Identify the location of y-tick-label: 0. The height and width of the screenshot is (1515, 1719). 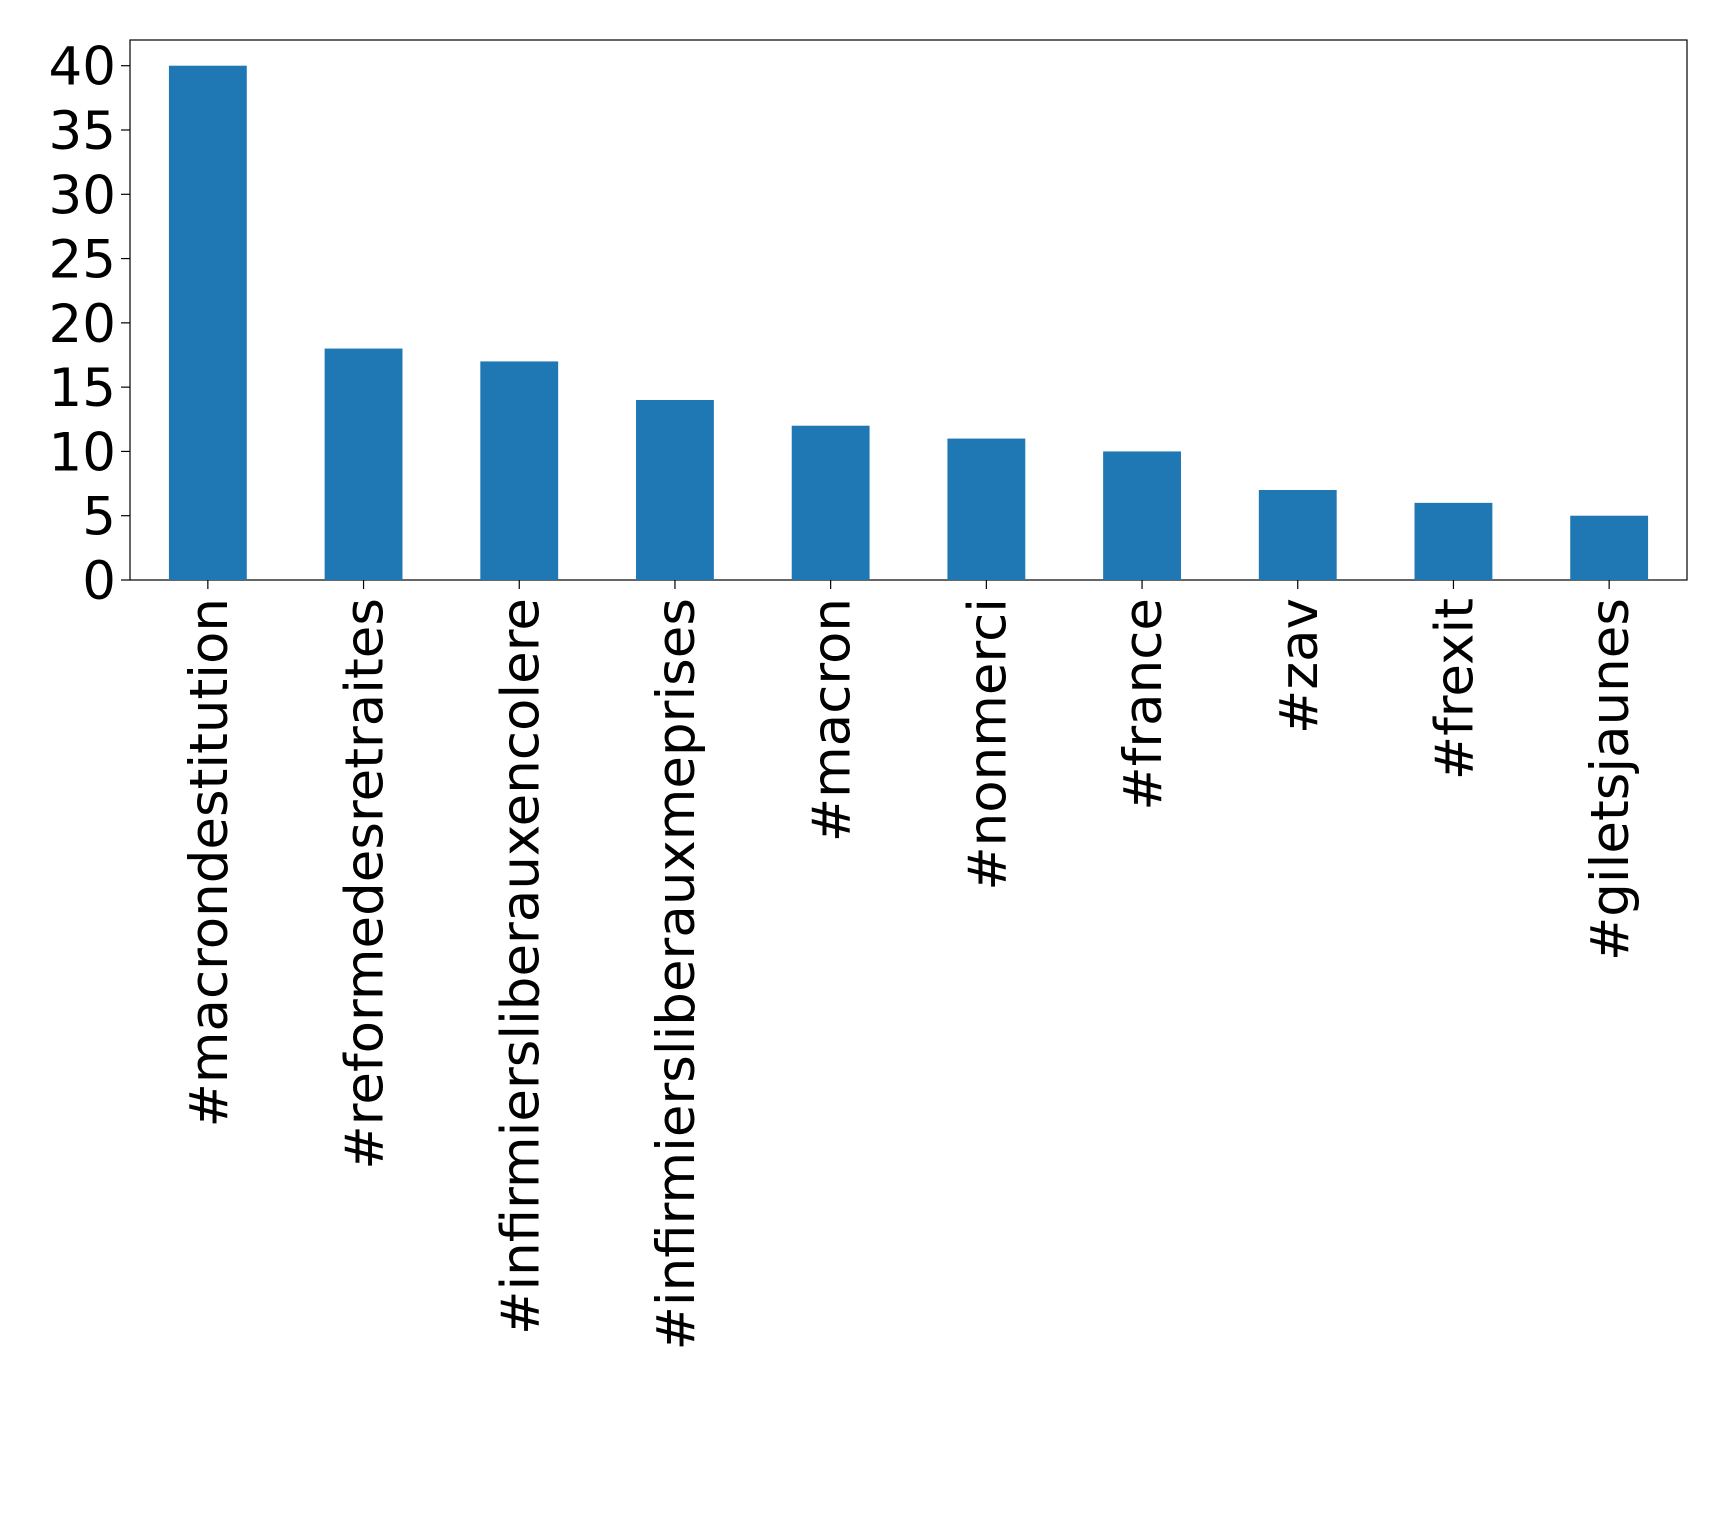
(99, 581).